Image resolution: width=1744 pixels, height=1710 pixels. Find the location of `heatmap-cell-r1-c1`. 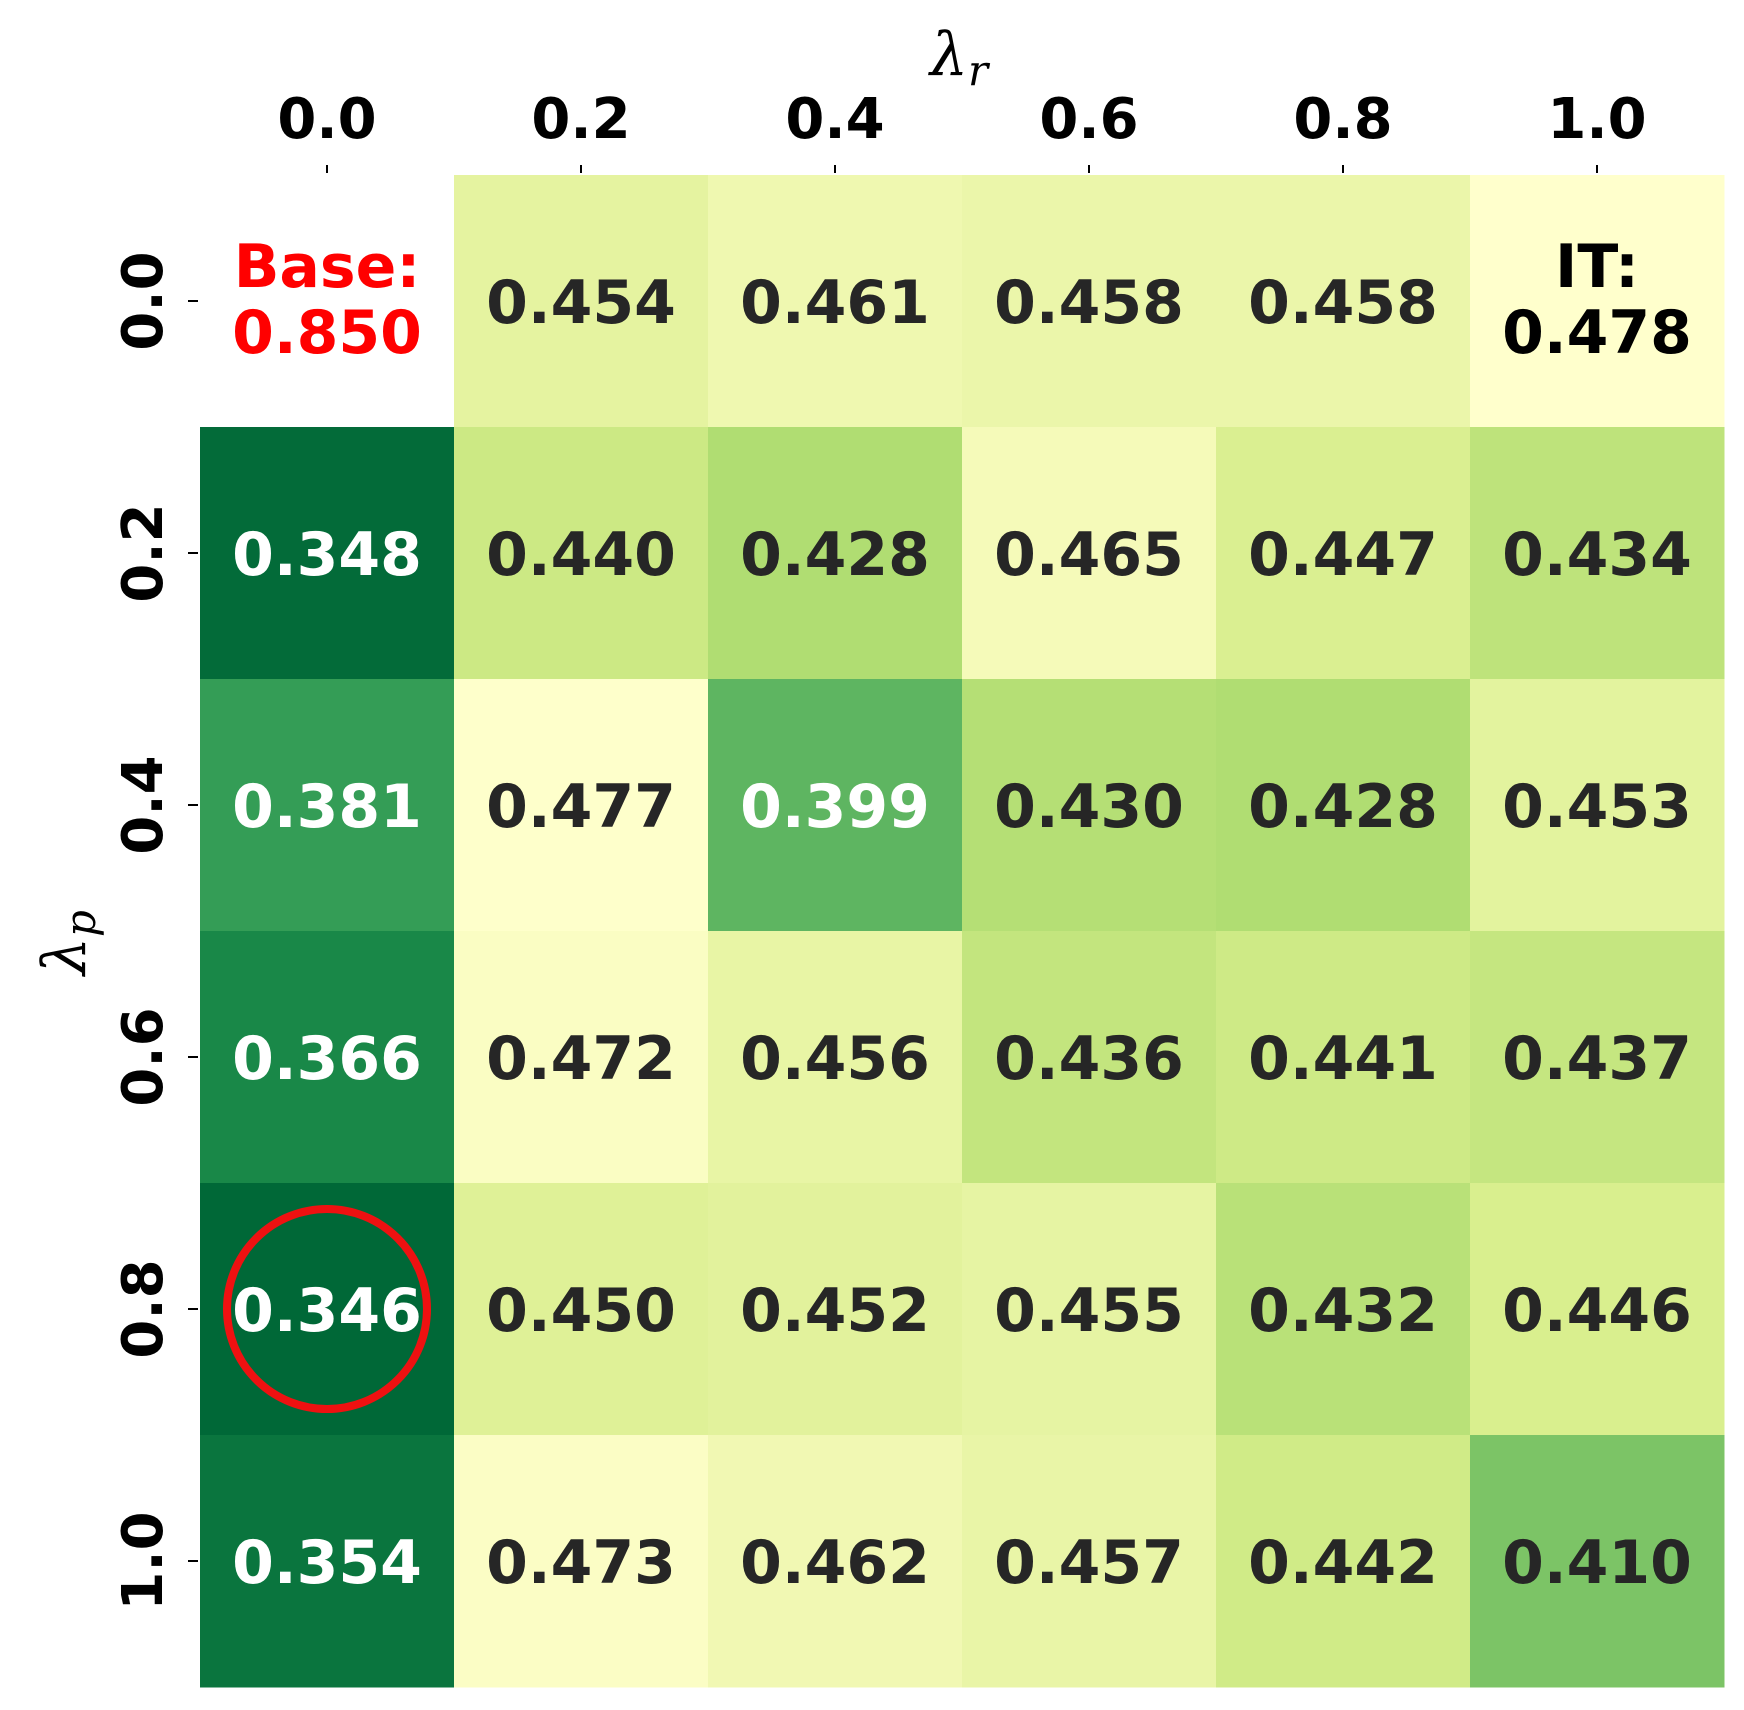

heatmap-cell-r1-c1 is located at coordinates (581, 553).